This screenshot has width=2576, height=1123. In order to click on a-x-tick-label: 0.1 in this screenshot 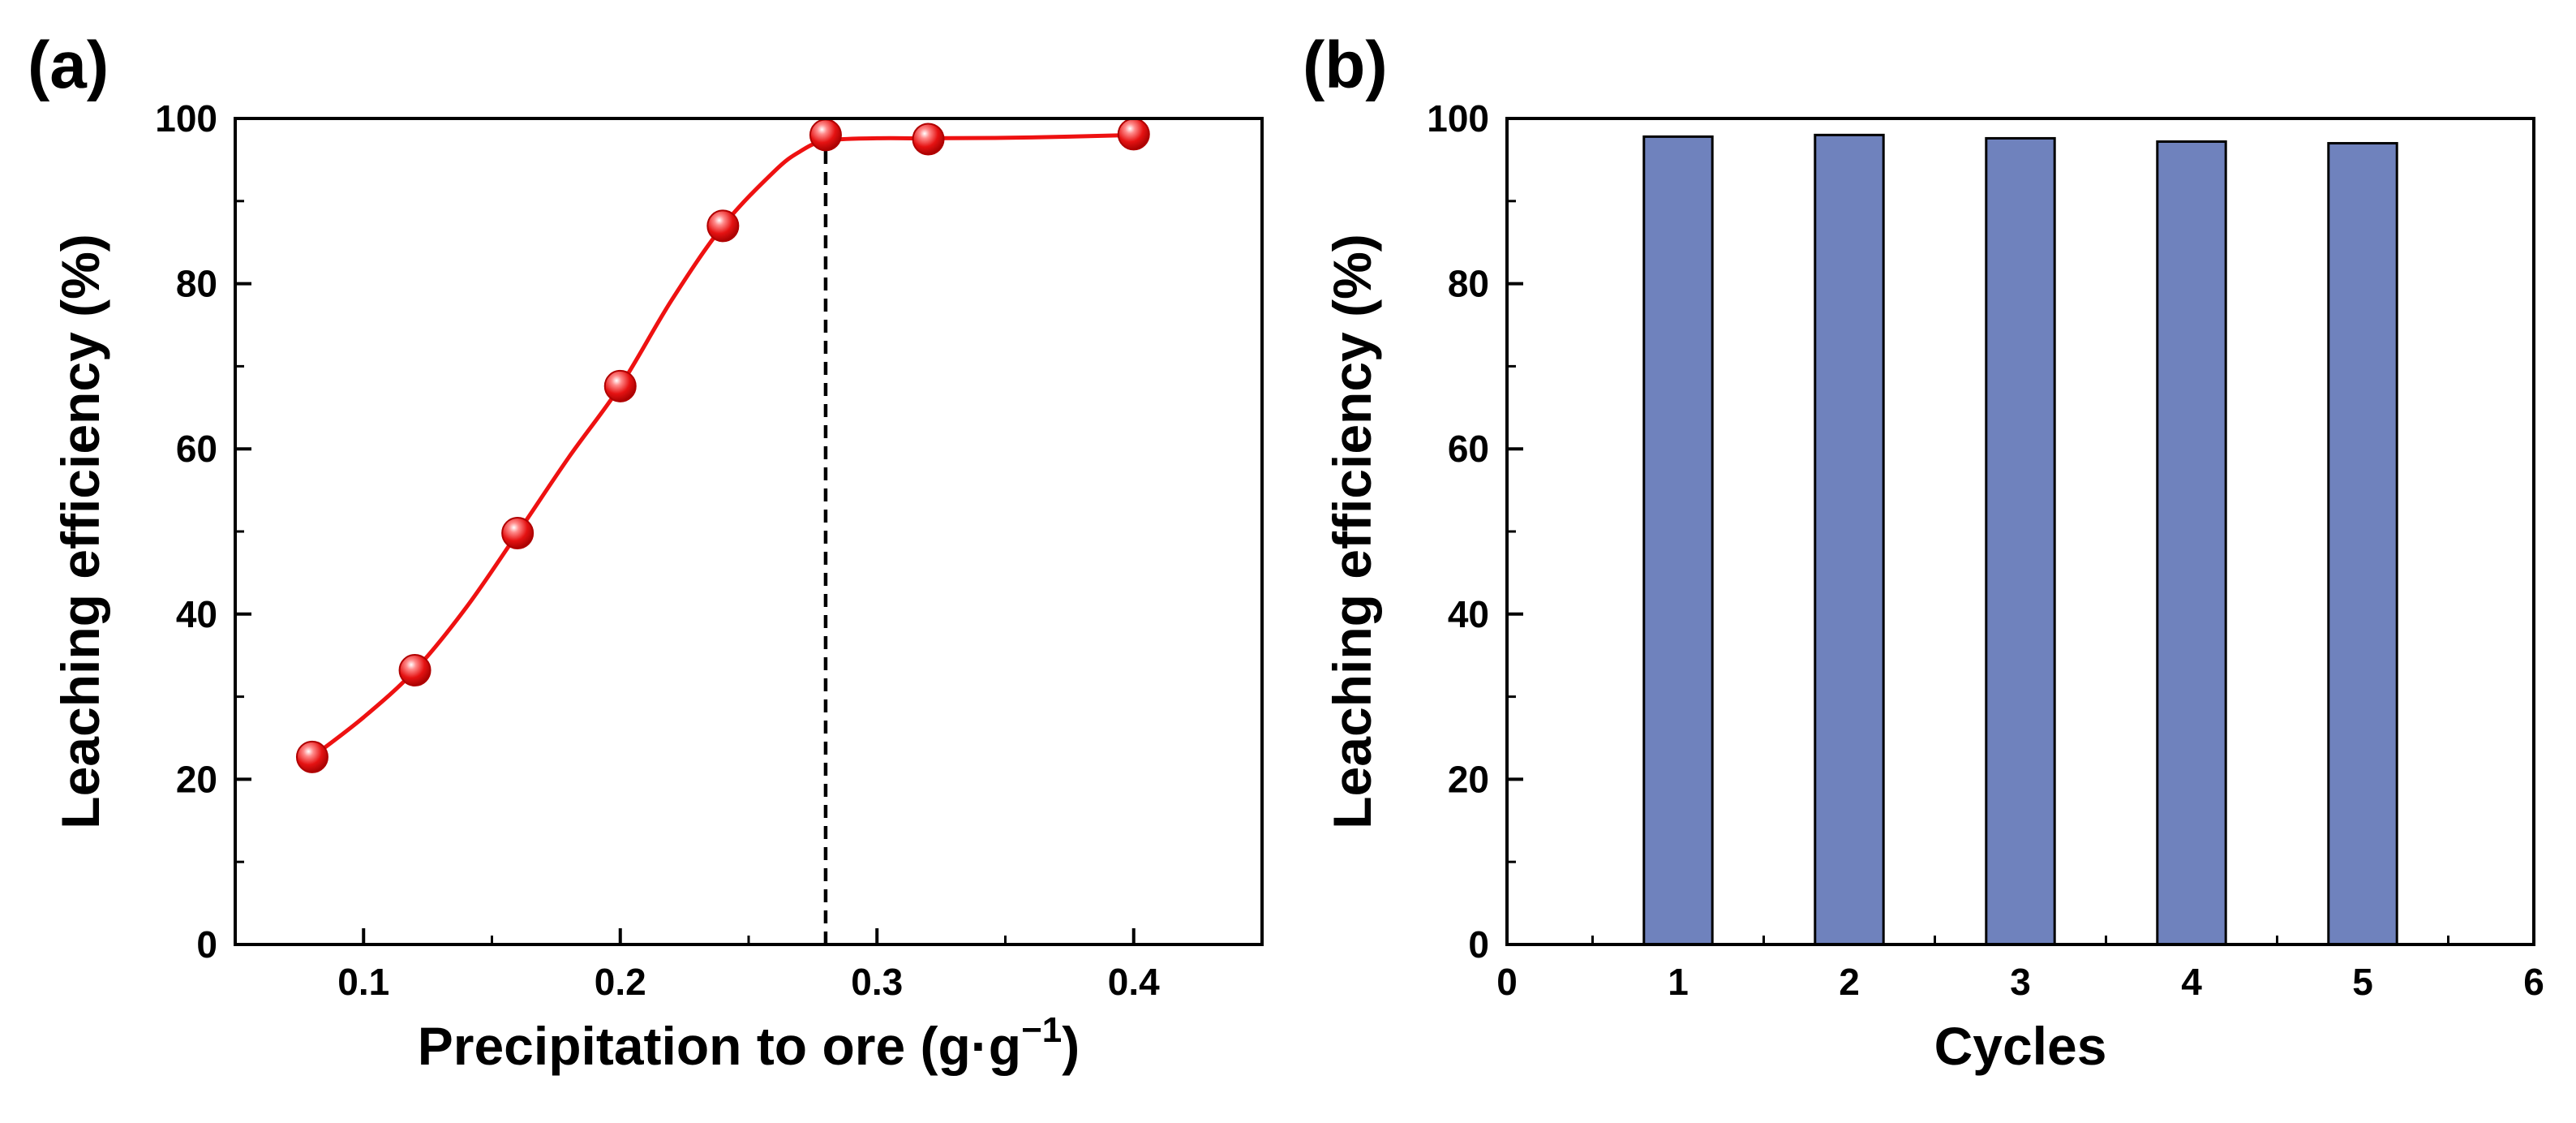, I will do `click(363, 982)`.